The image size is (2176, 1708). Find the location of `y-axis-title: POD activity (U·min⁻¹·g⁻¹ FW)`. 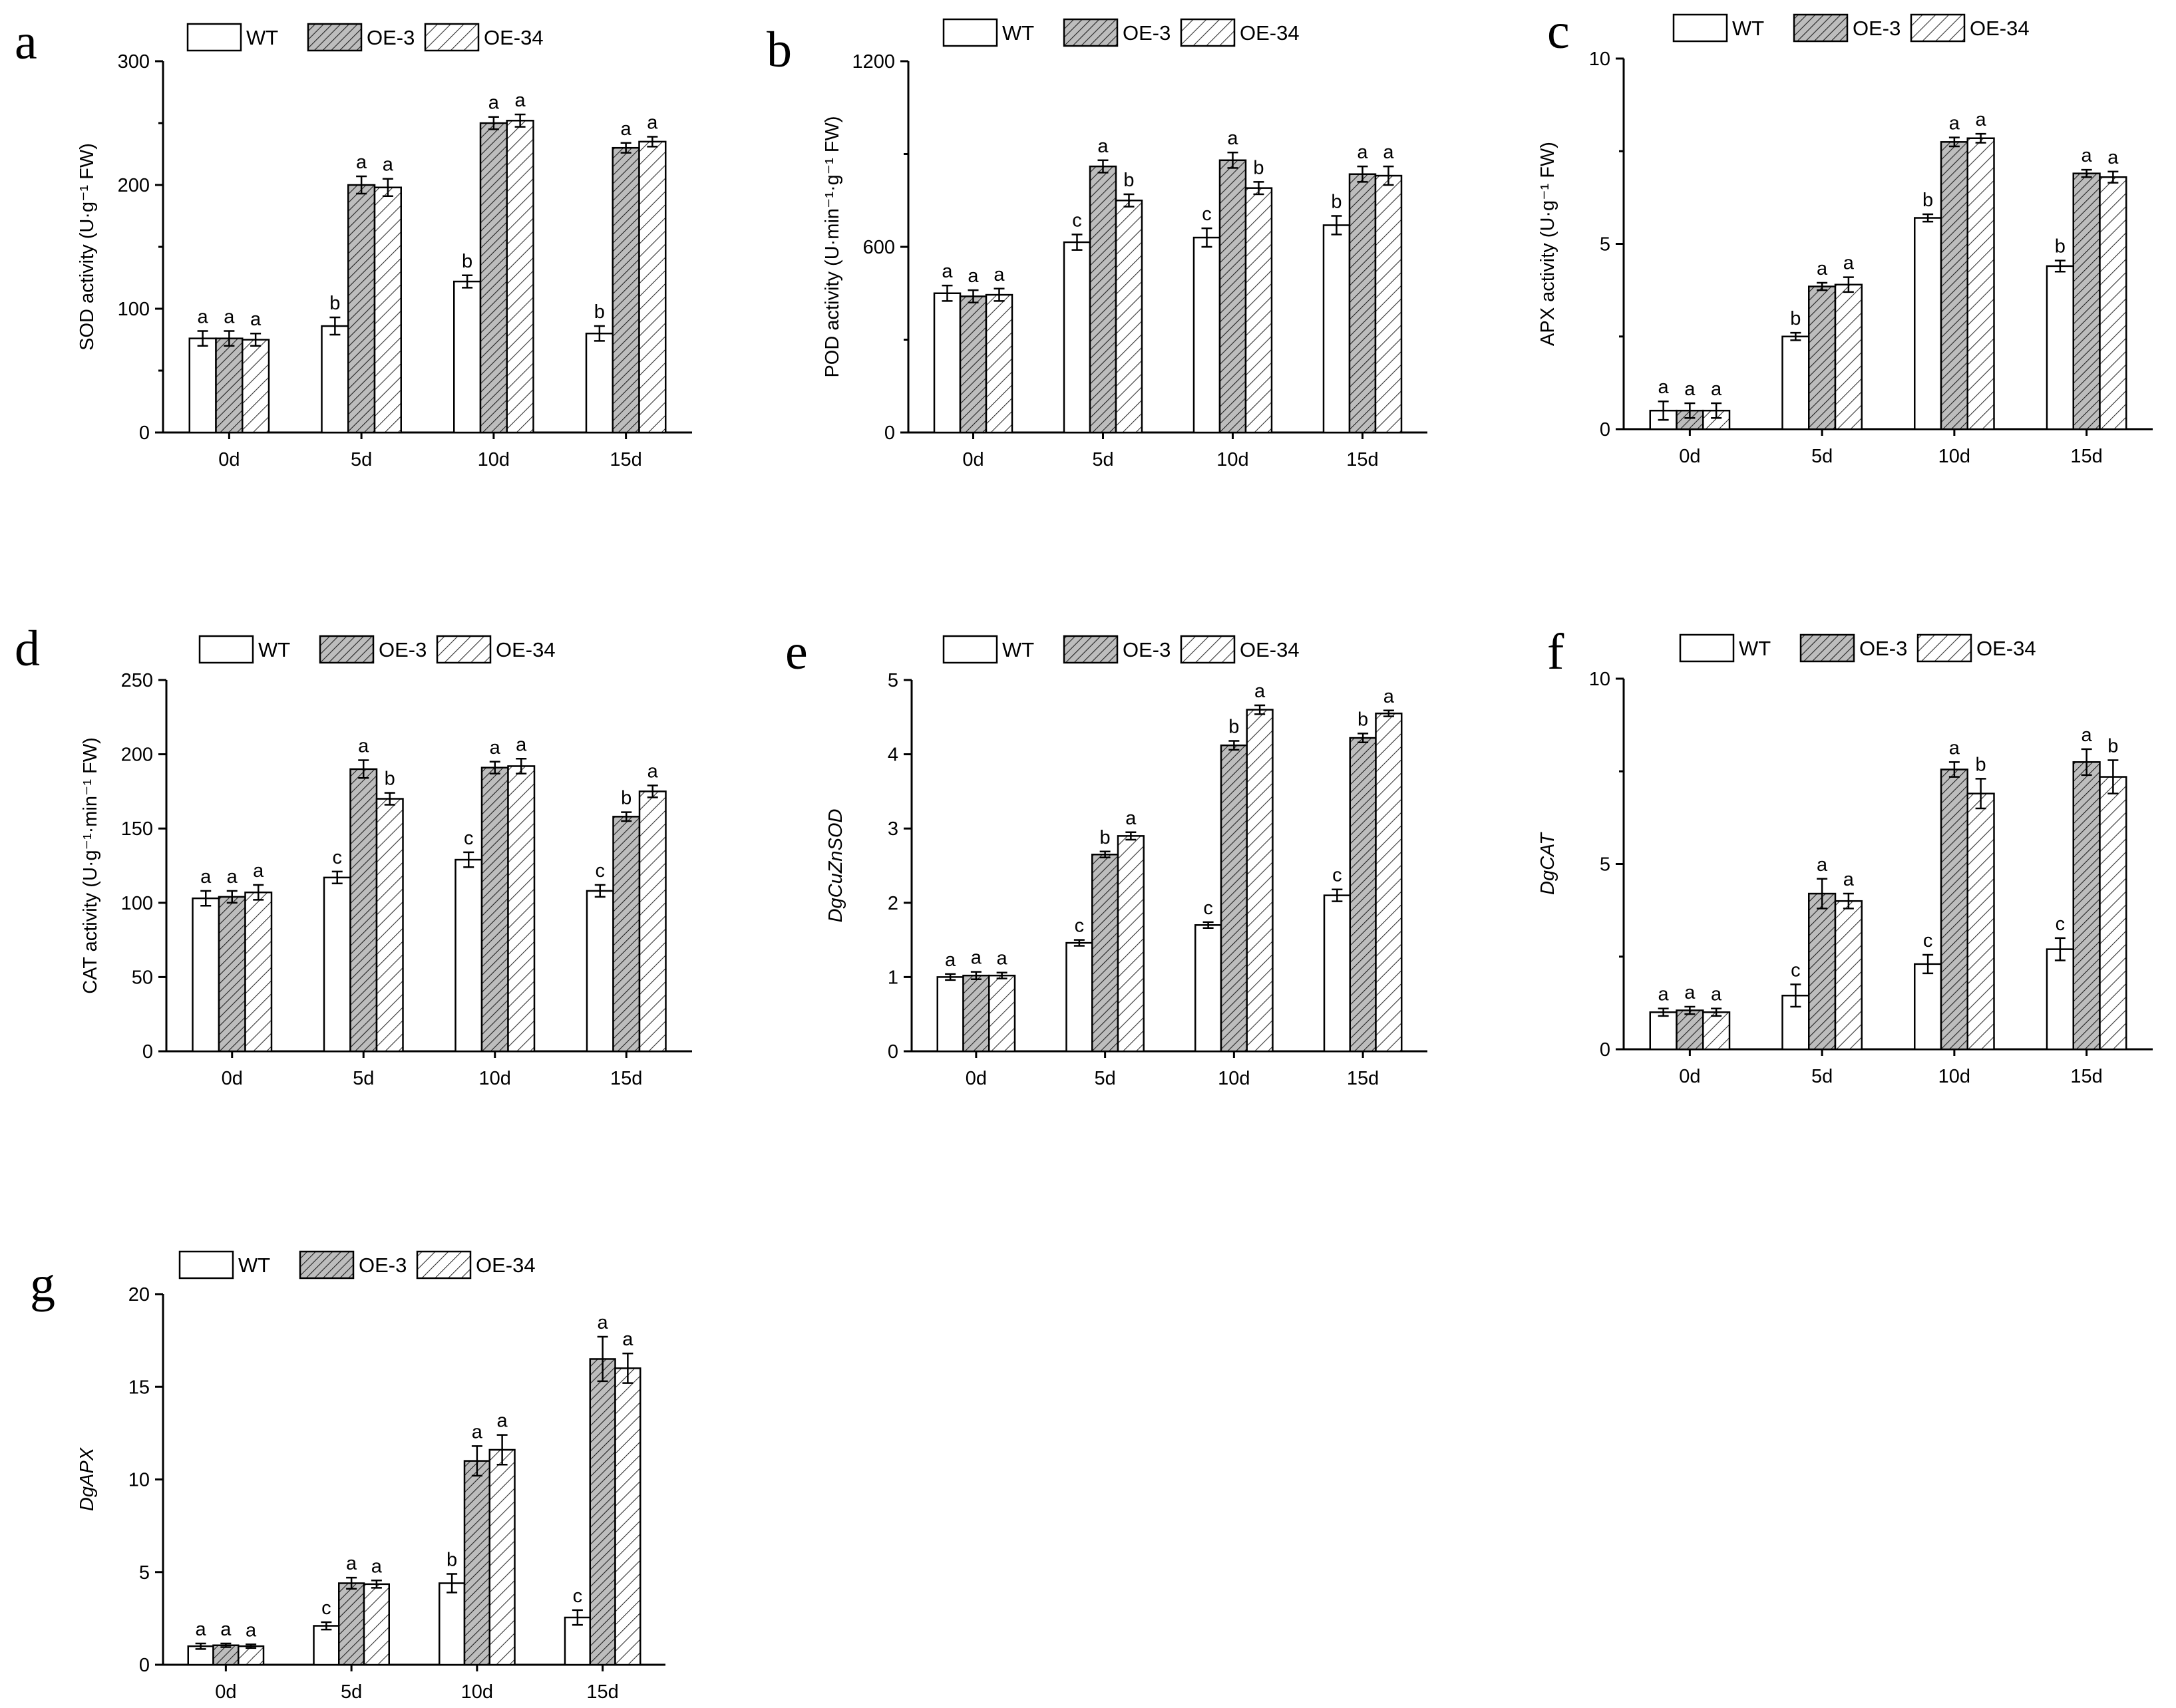

y-axis-title: POD activity (U·min⁻¹·g⁻¹ FW) is located at coordinates (832, 246).